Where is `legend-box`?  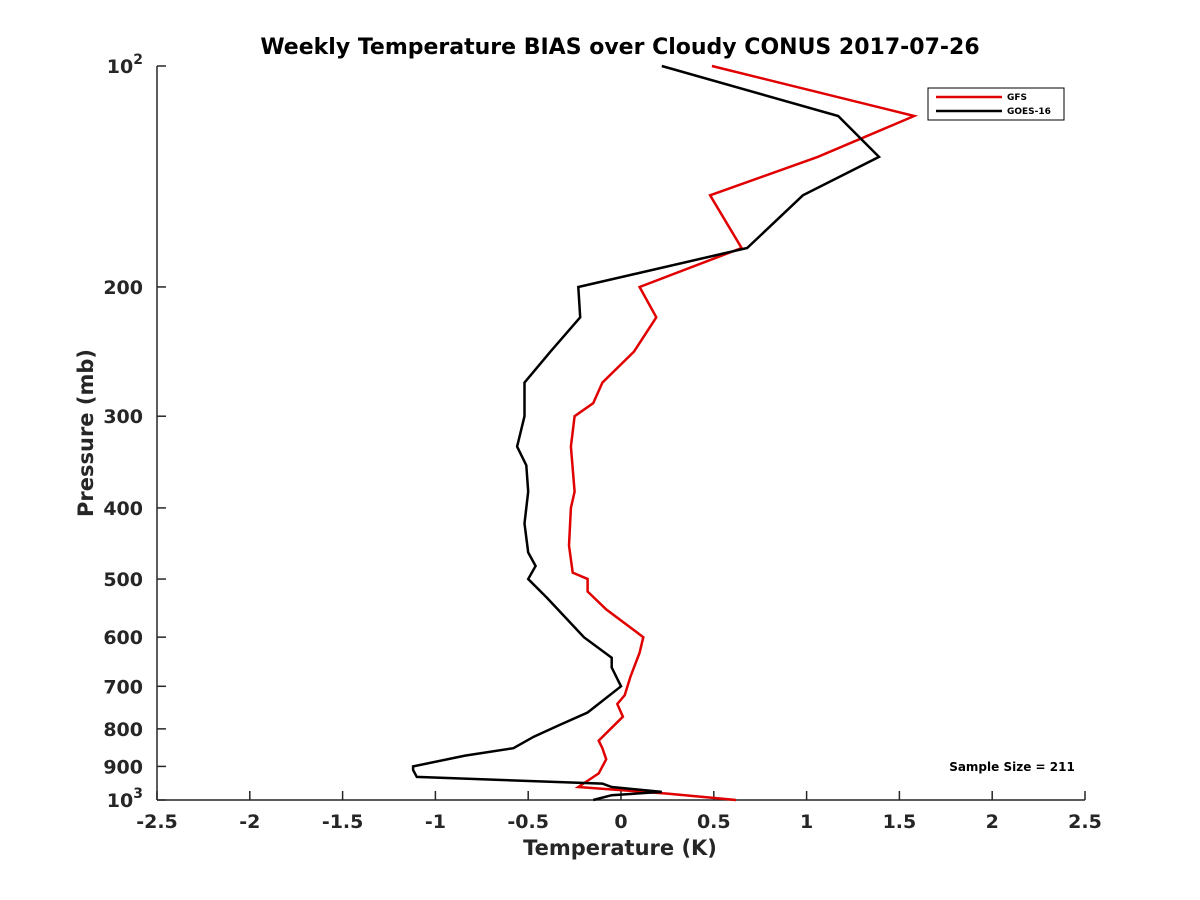
legend-box is located at coordinates (996, 104).